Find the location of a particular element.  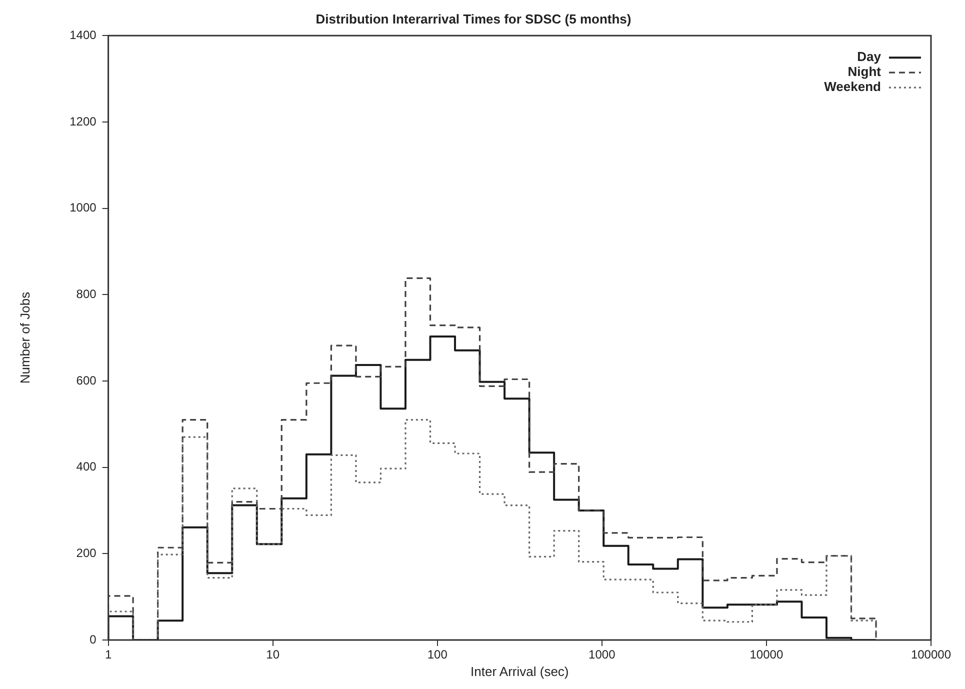

x-tick-label: 100 is located at coordinates (437, 655).